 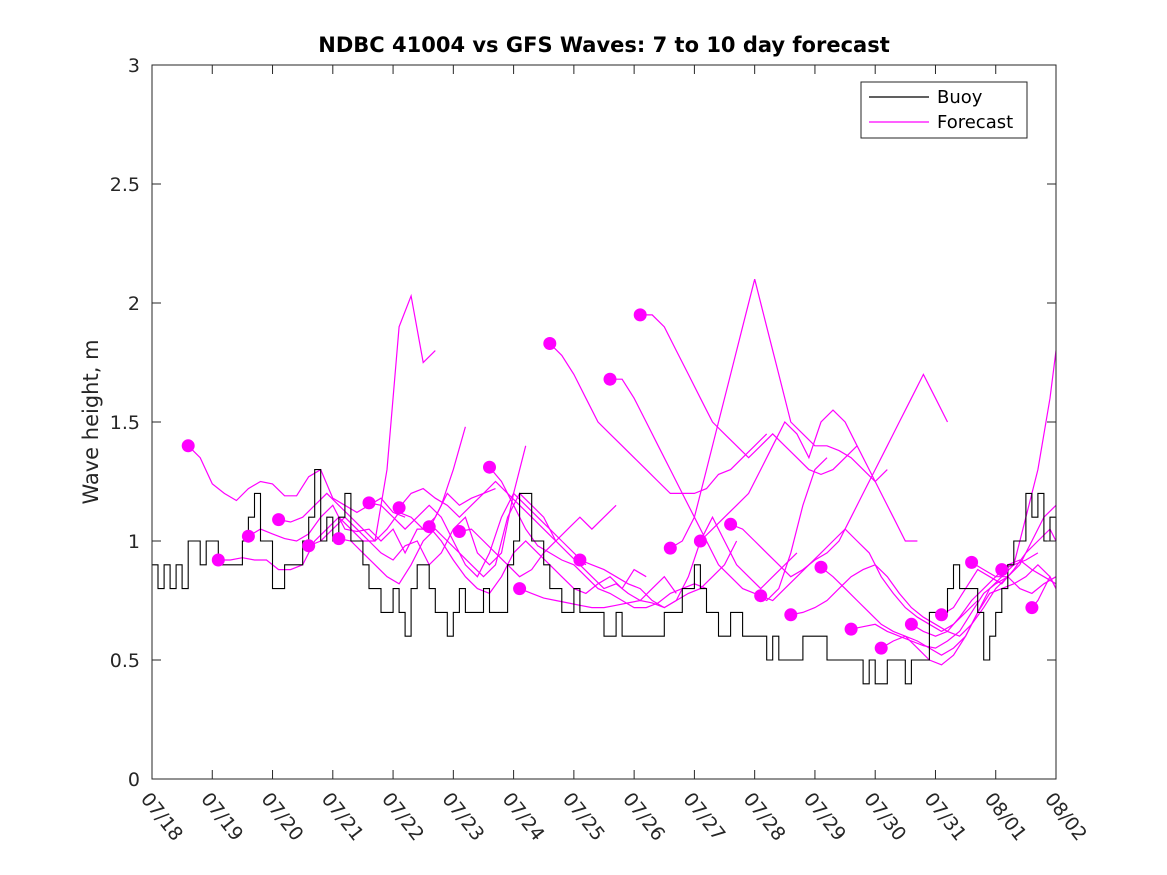 I want to click on legend: Buoy Forecast, so click(x=944, y=110).